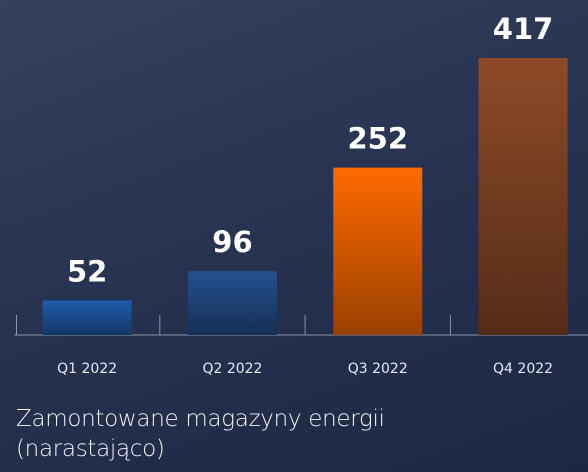  Describe the element at coordinates (523, 29) in the screenshot. I see `value-label: 417` at that location.